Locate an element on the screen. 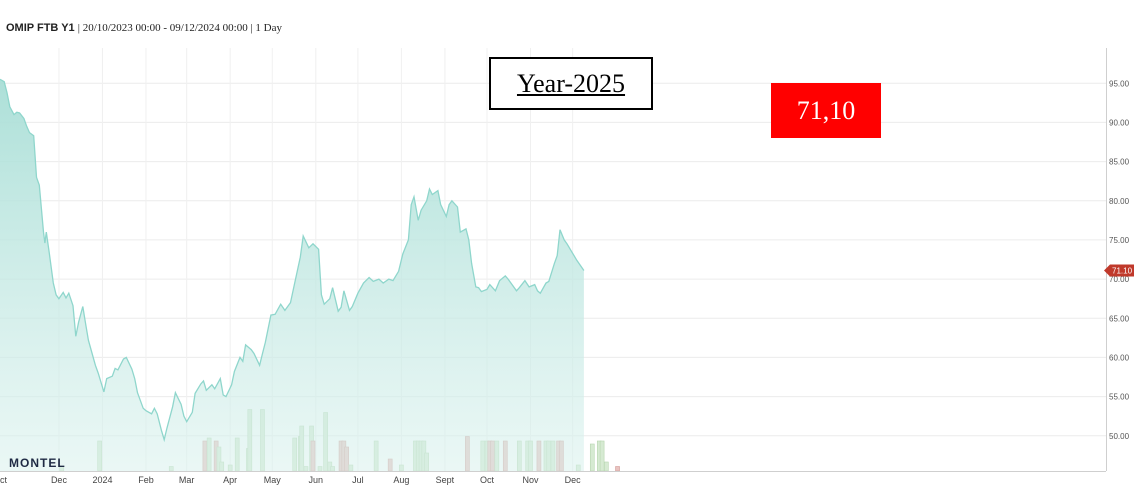 The image size is (1148, 503). date-range: 20/10/2023 00:00 - 09/12/2024 00:00 is located at coordinates (165, 28).